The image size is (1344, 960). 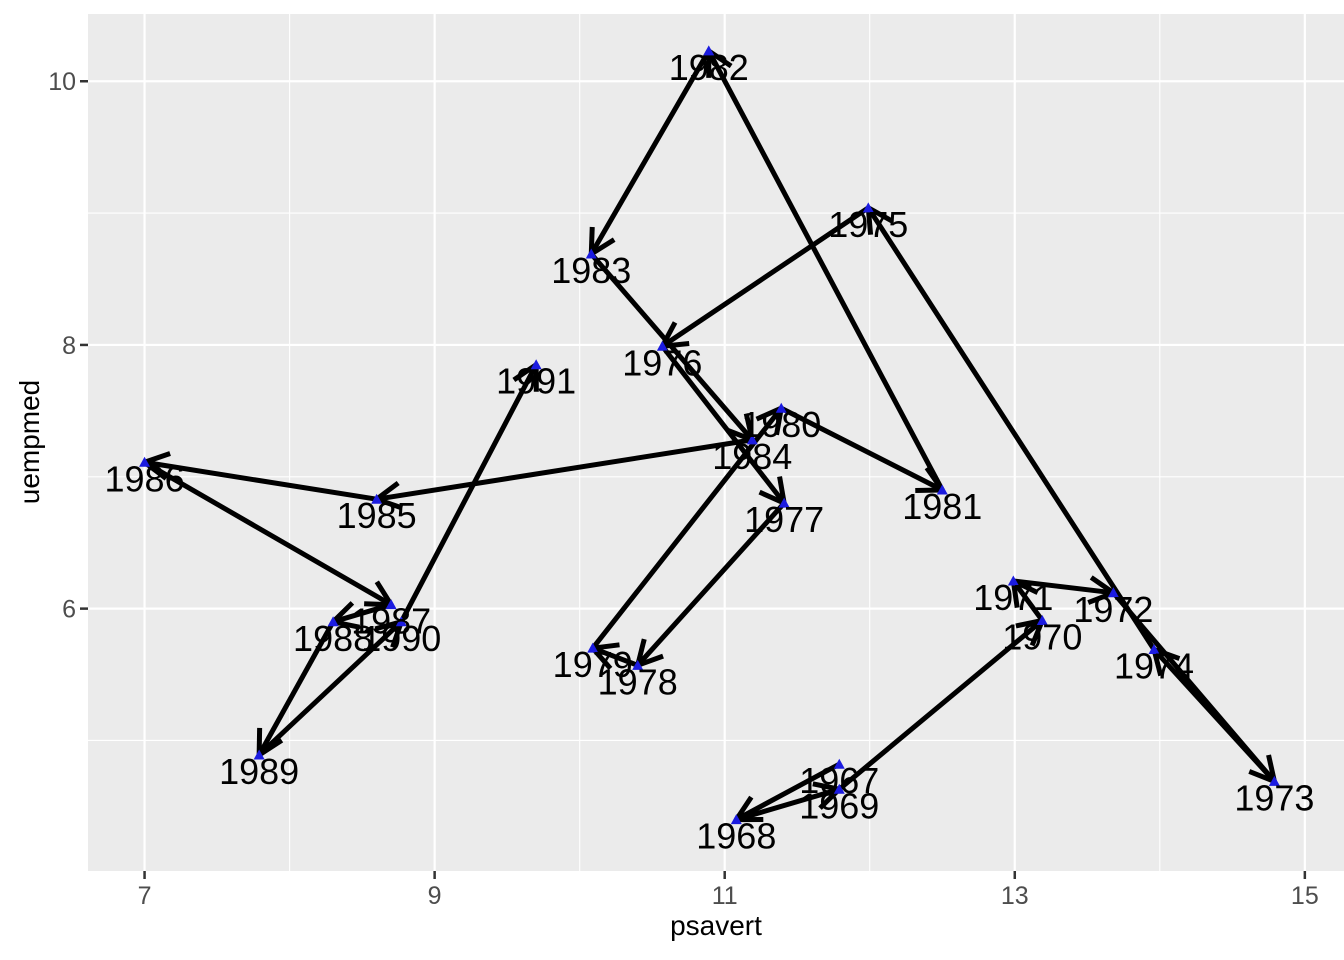 What do you see at coordinates (1063, 587) in the screenshot?
I see `segment-1971-1972` at bounding box center [1063, 587].